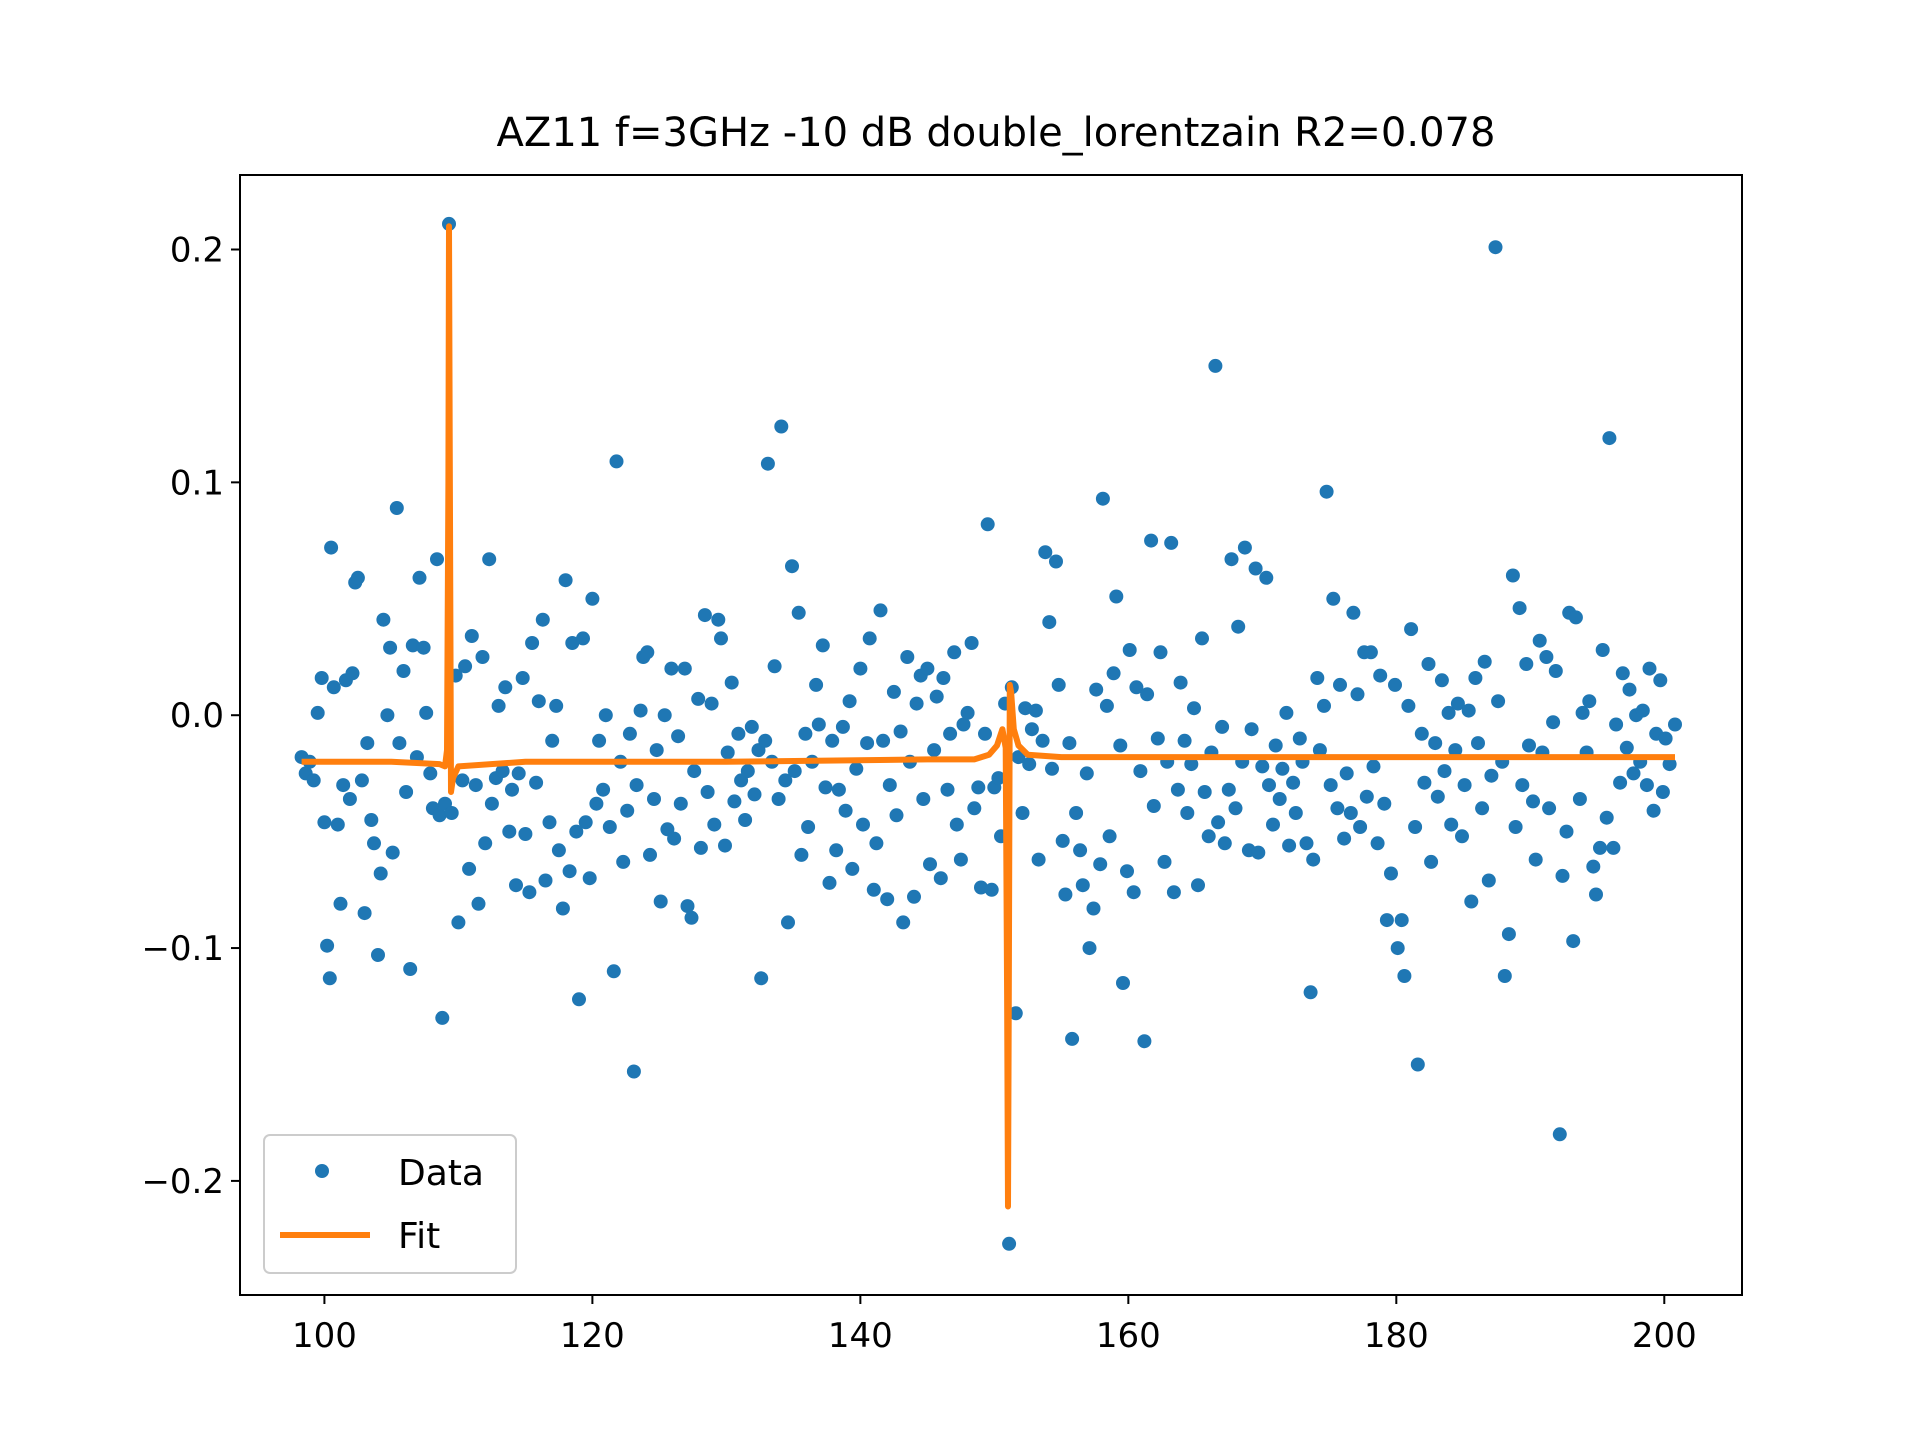  I want to click on y-tick-label: −0.1, so click(182, 949).